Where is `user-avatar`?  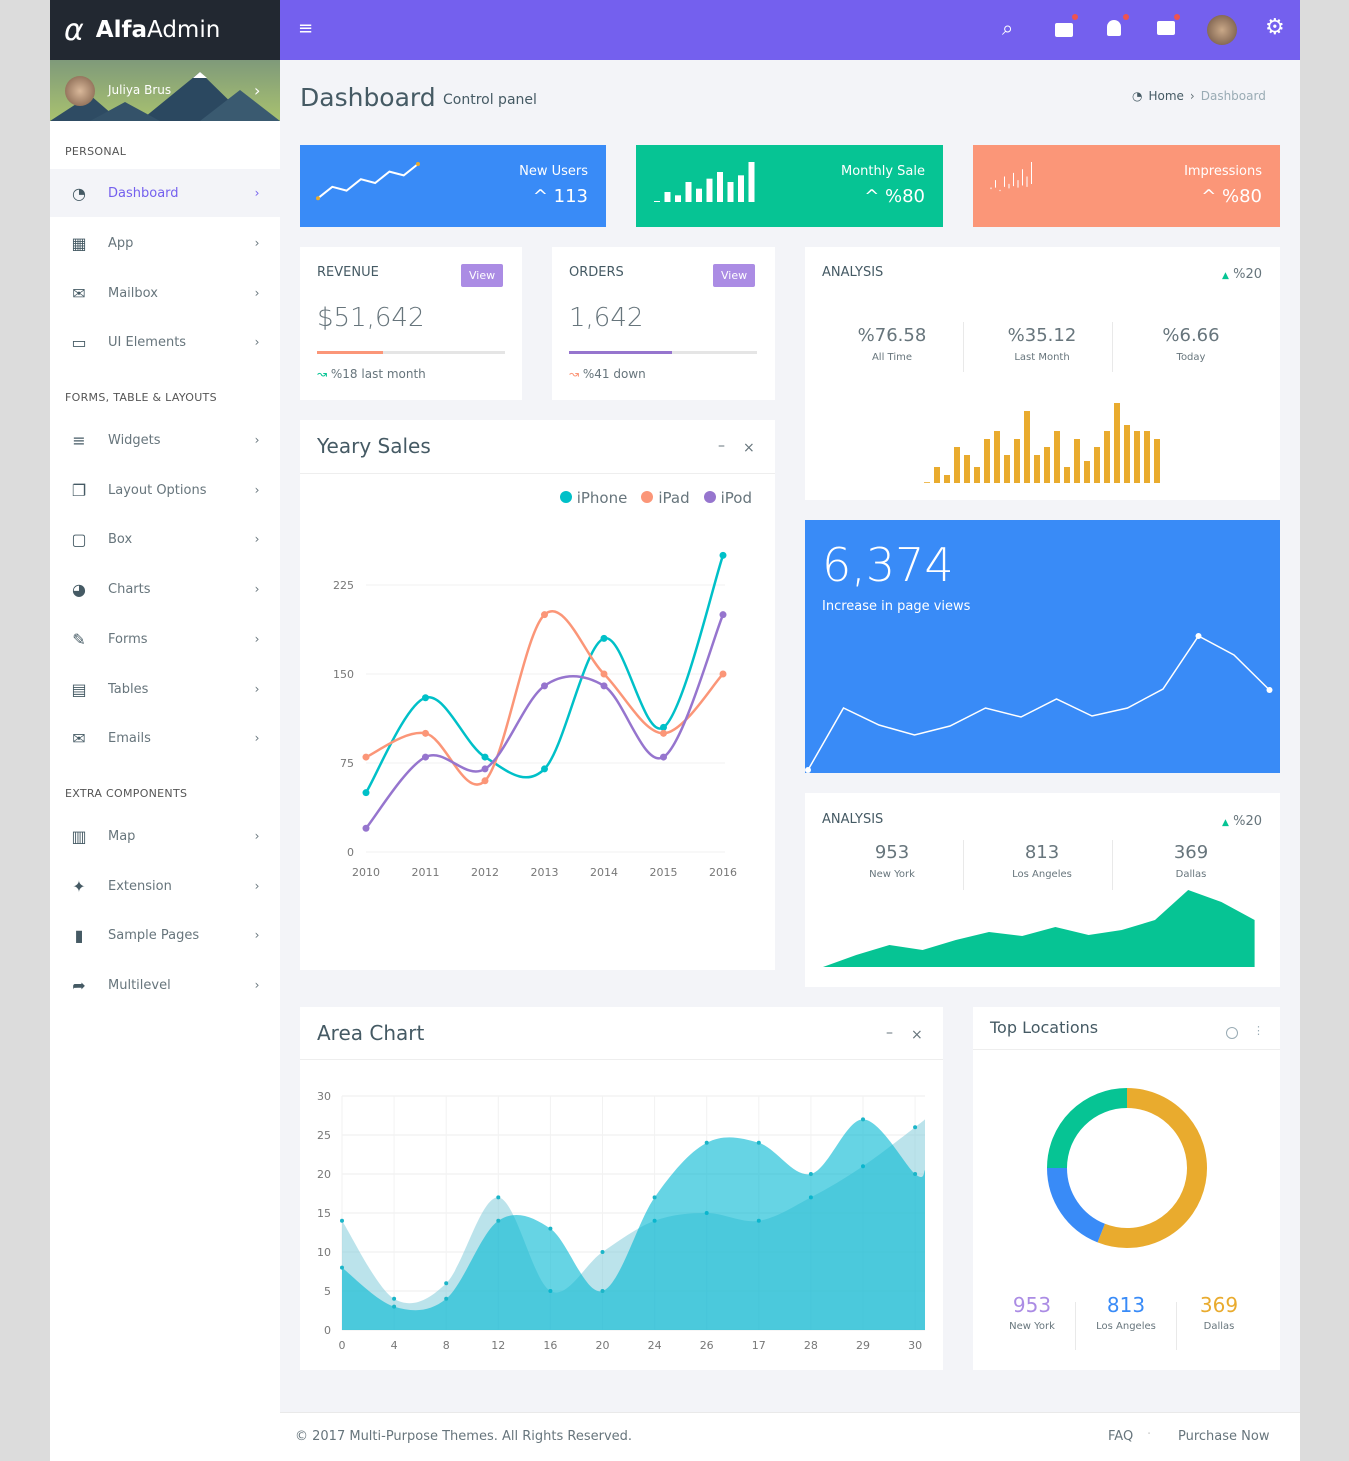 user-avatar is located at coordinates (1222, 30).